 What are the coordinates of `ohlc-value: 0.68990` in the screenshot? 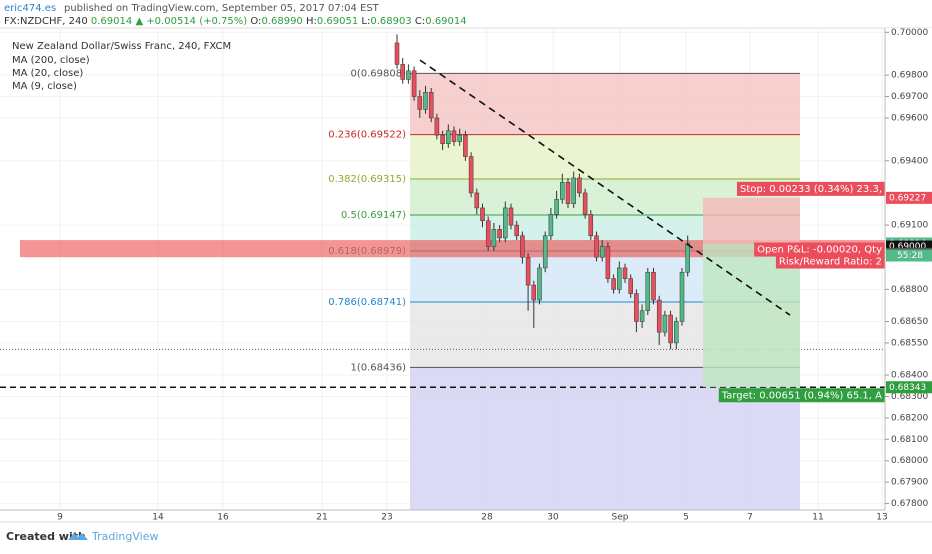 It's located at (281, 21).